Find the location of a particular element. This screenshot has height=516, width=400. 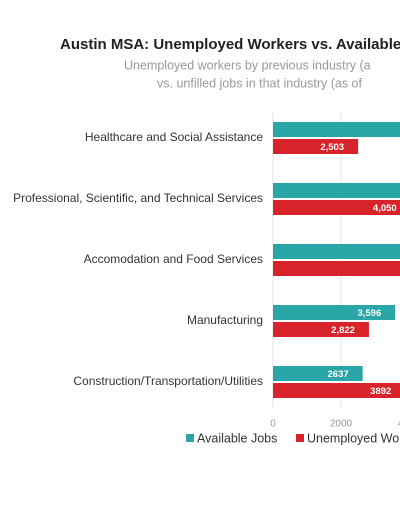

data-label: 2637 is located at coordinates (338, 374).